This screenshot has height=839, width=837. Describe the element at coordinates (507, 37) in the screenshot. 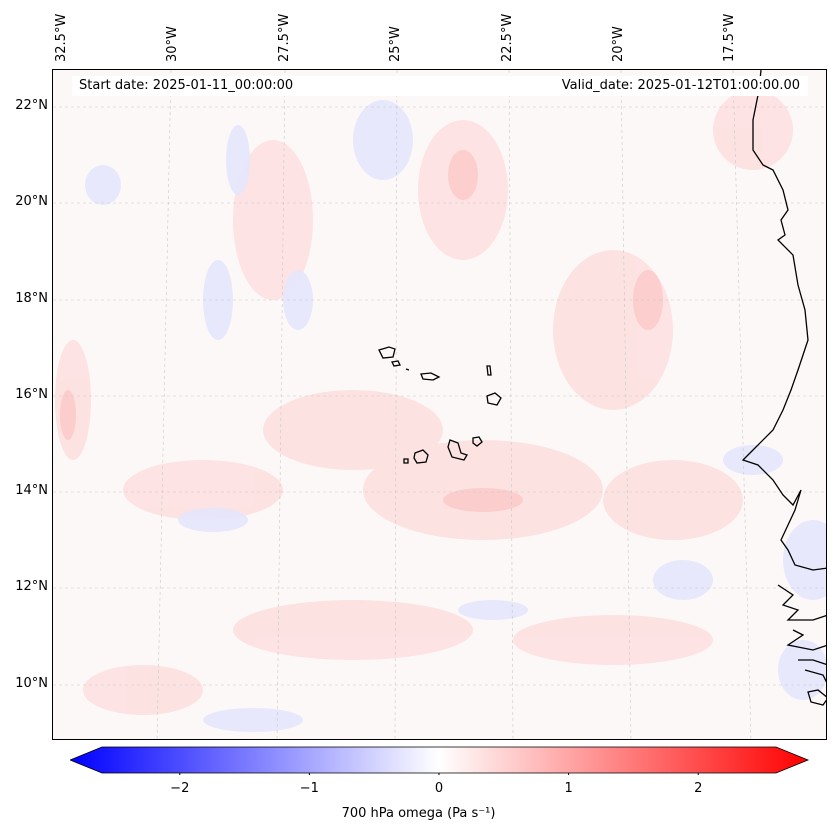

I see `lon-label-22-5w: 22.5°W` at that location.